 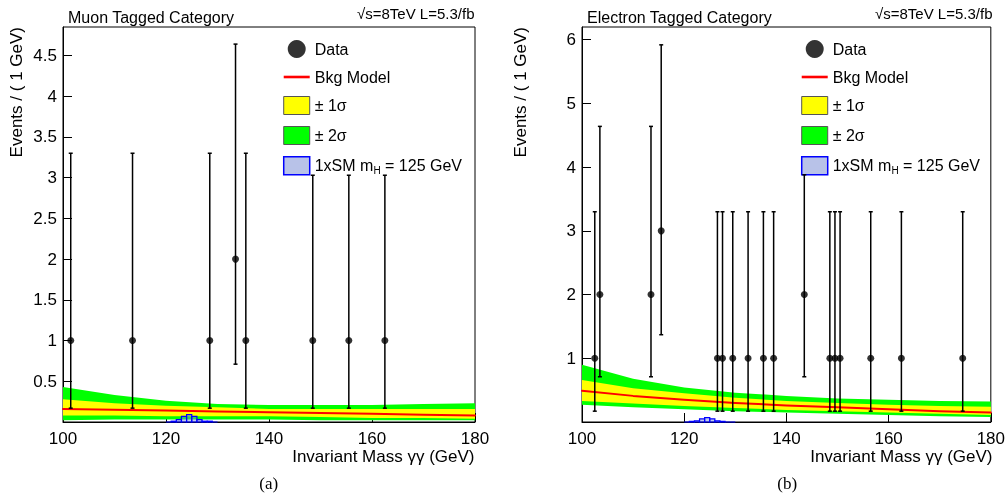 I want to click on y-tick-label: 2.5, so click(x=45, y=218).